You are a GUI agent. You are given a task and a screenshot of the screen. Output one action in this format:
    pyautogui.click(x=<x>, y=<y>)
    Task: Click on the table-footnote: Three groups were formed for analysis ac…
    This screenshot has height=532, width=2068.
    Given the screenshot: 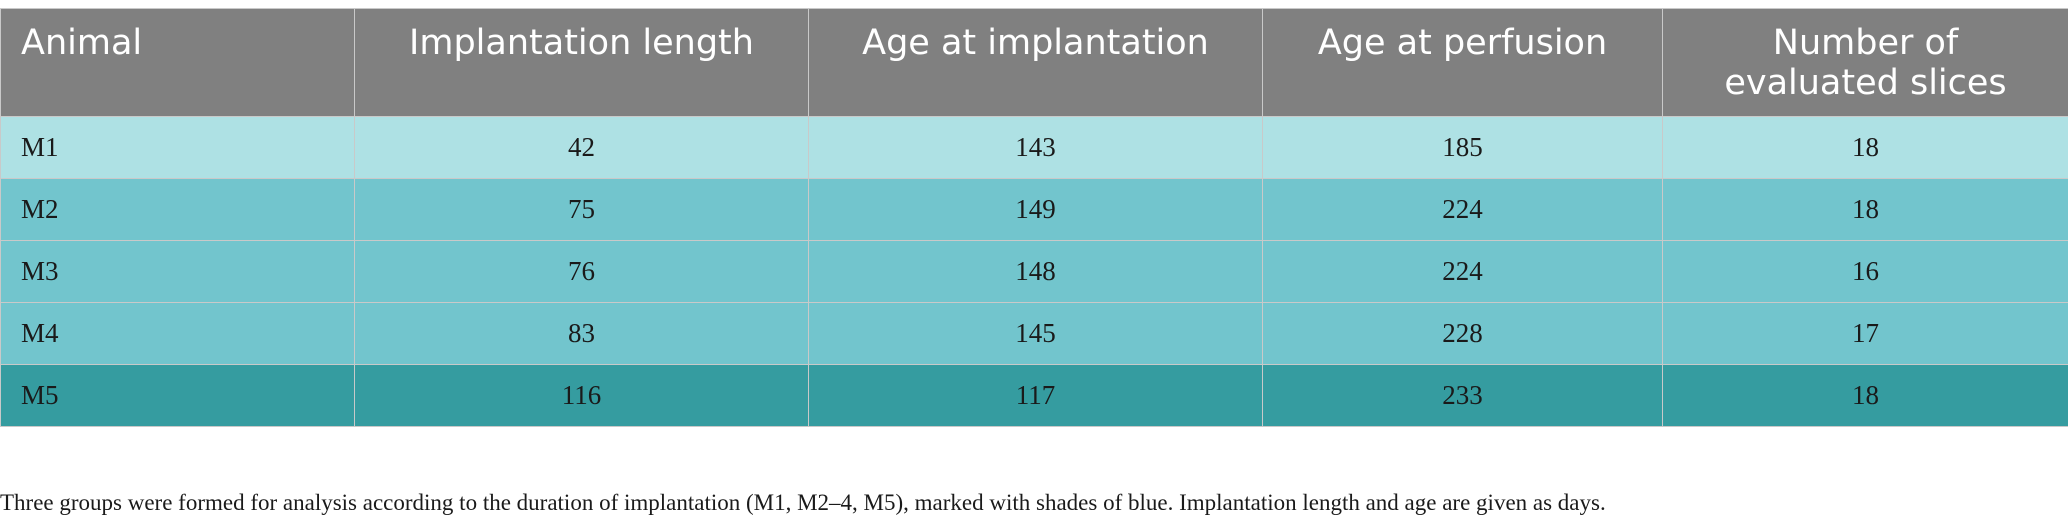 What is the action you would take?
    pyautogui.click(x=803, y=502)
    